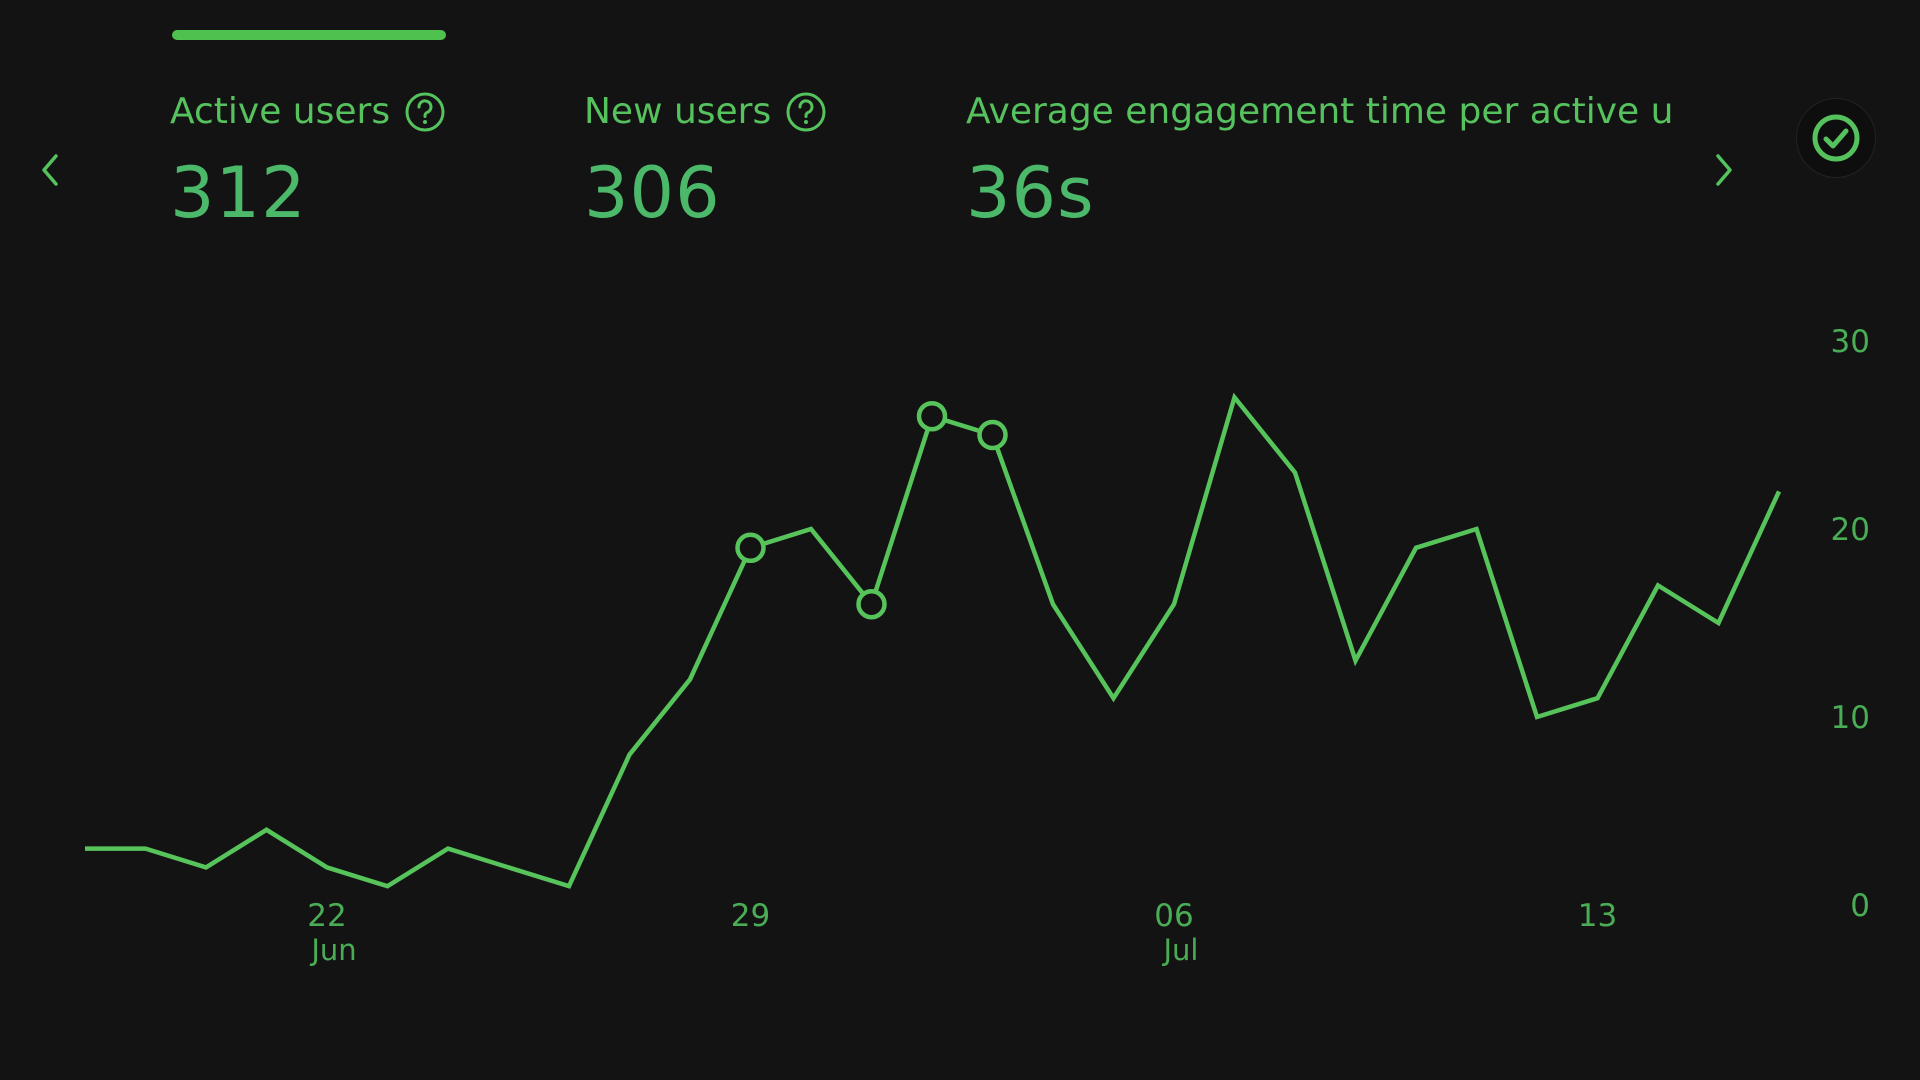 This screenshot has width=1920, height=1080. I want to click on y-tick-label: 0, so click(1860, 906).